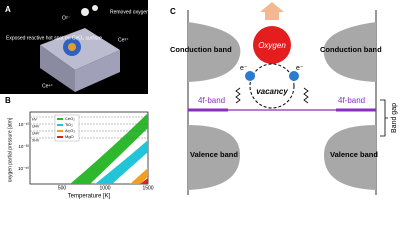 The width and height of the screenshot is (400, 240). Describe the element at coordinates (36, 140) in the screenshot. I see `level-label: XHV` at that location.